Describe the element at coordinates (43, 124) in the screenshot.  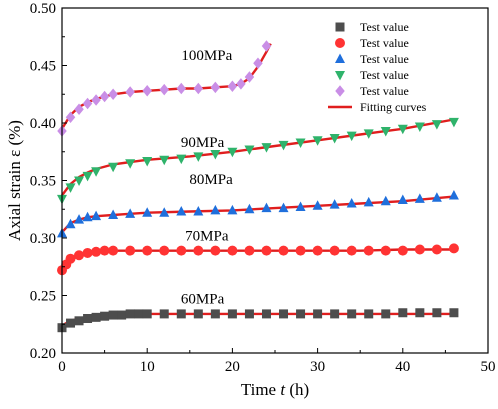
I see `y-tick-label: 0.40` at that location.